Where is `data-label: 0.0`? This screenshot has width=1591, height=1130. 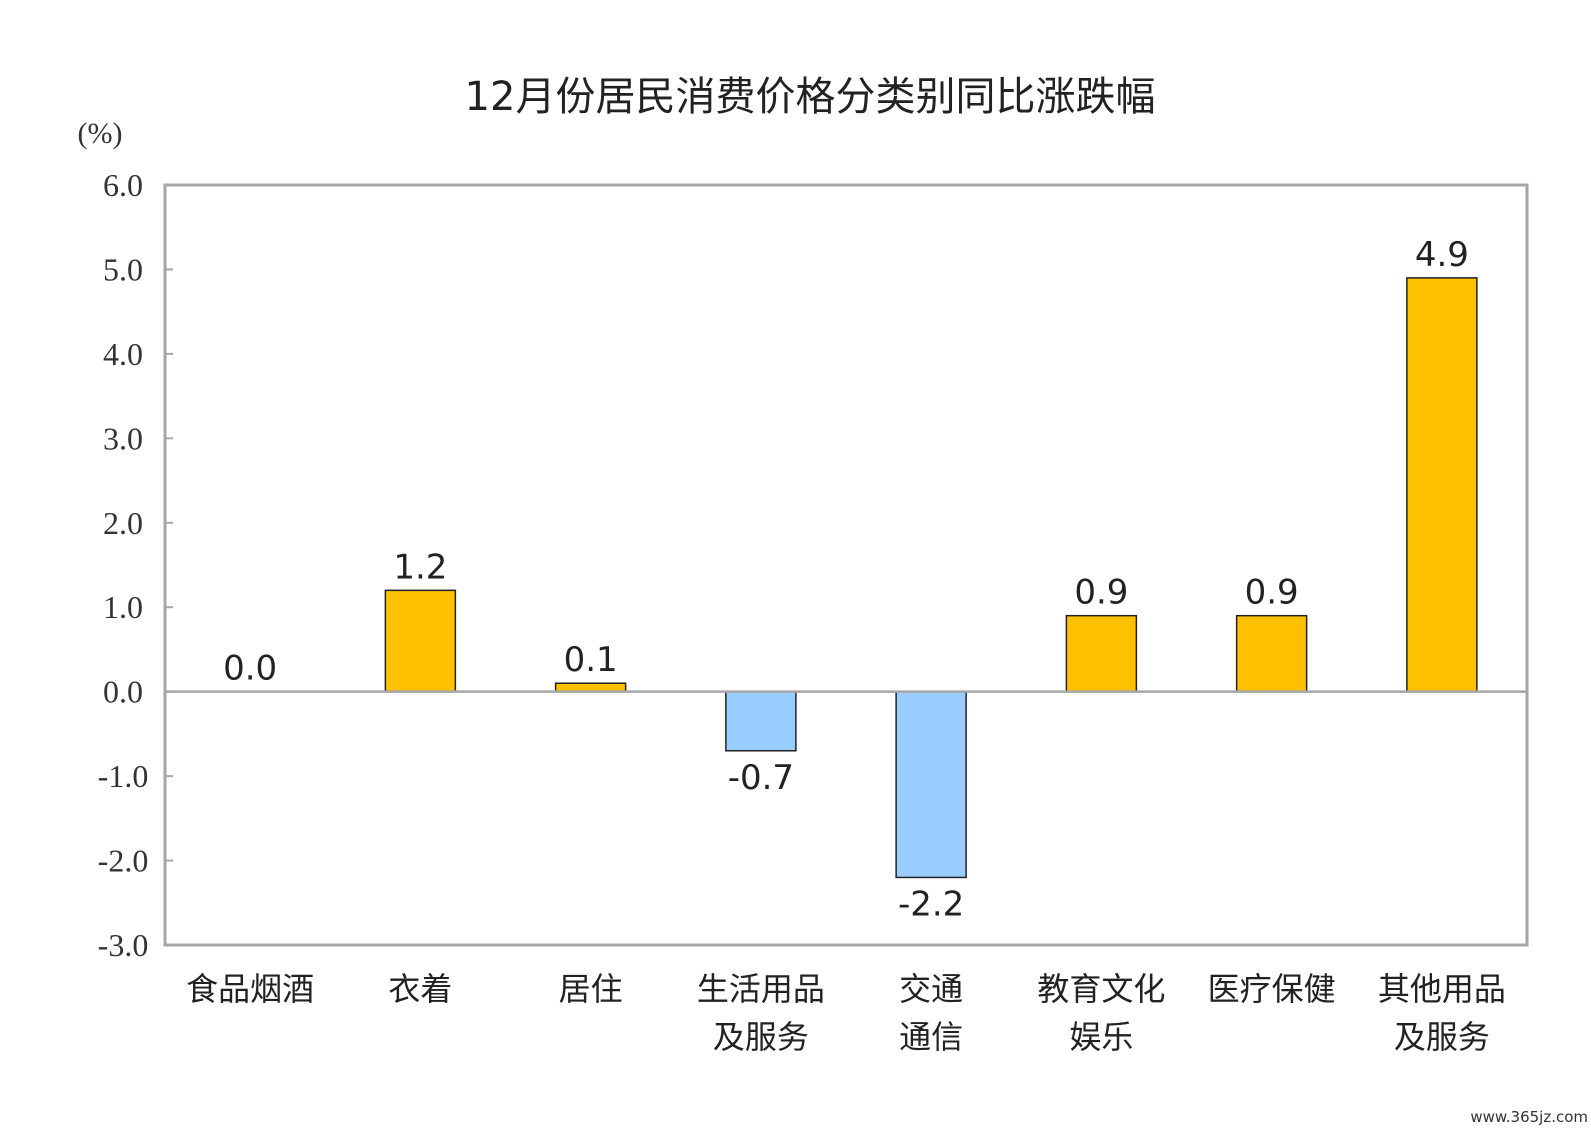 data-label: 0.0 is located at coordinates (250, 669).